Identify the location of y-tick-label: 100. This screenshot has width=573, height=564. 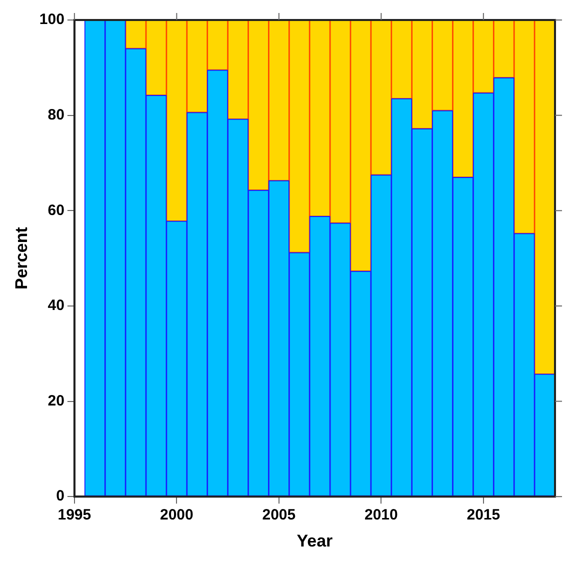
(51, 19).